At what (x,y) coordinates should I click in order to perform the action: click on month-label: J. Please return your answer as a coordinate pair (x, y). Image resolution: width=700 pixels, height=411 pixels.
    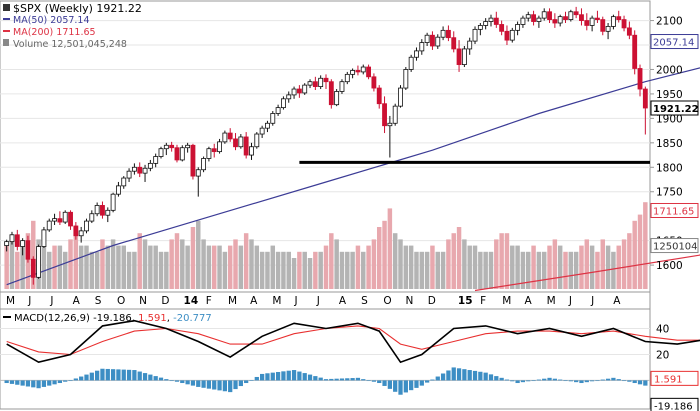
    Looking at the image, I should click on (296, 301).